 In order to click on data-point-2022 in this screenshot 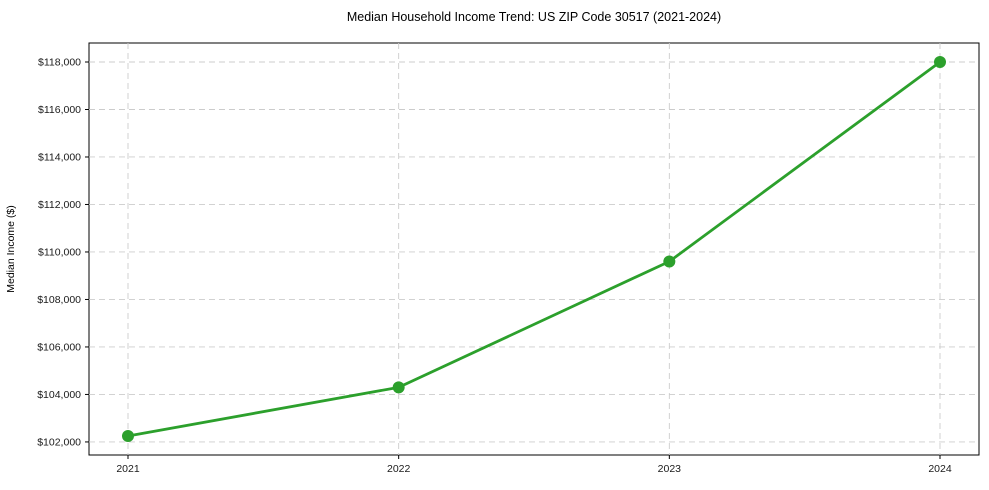, I will do `click(398, 387)`.